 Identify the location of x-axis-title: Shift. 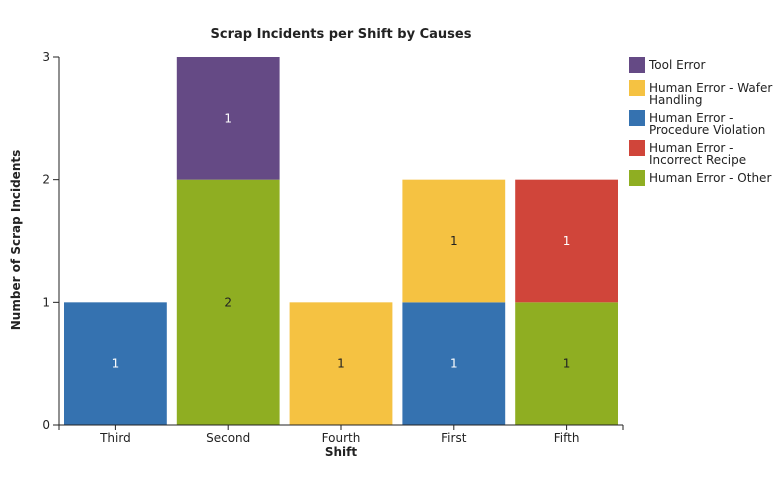
(341, 452).